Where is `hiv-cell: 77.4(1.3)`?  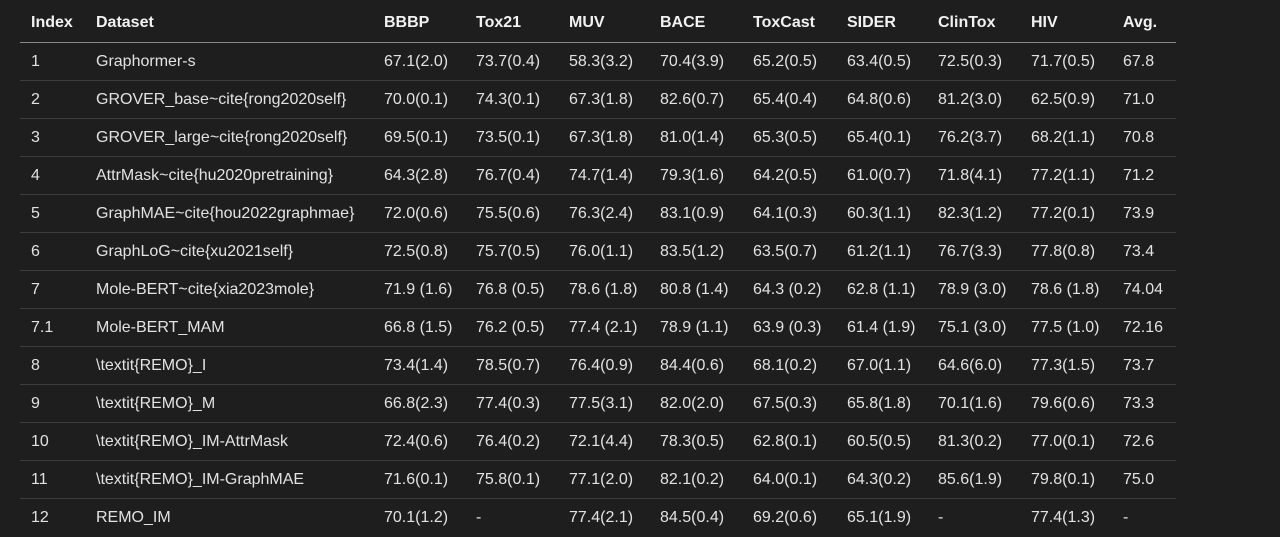
hiv-cell: 77.4(1.3) is located at coordinates (1063, 517).